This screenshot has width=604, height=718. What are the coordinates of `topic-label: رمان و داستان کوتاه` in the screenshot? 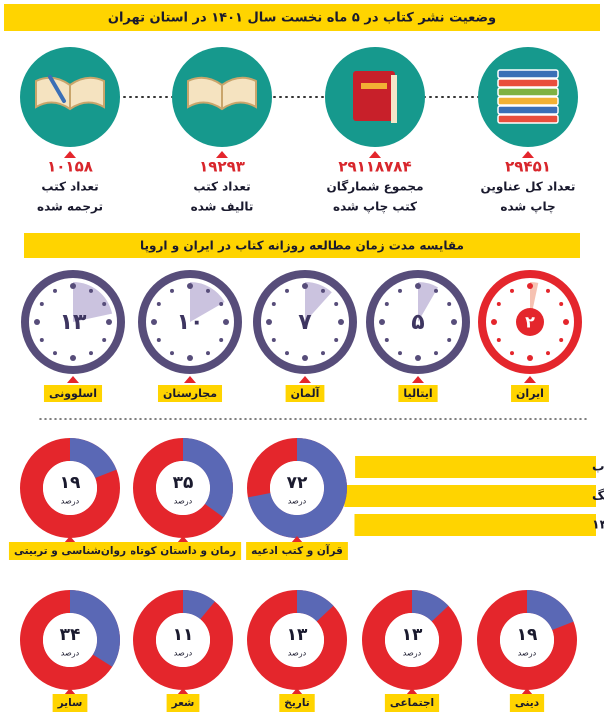 It's located at (183, 551).